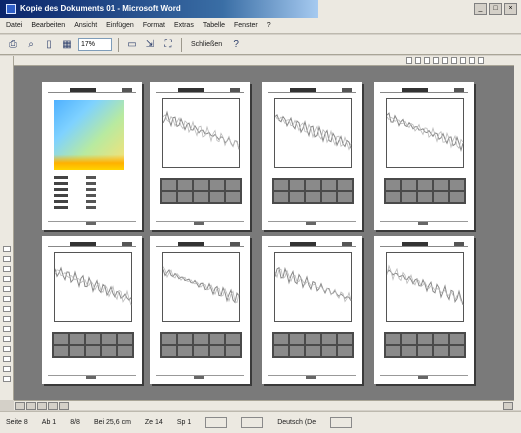  Describe the element at coordinates (183, 25) in the screenshot. I see `menu-extras: Extras` at that location.